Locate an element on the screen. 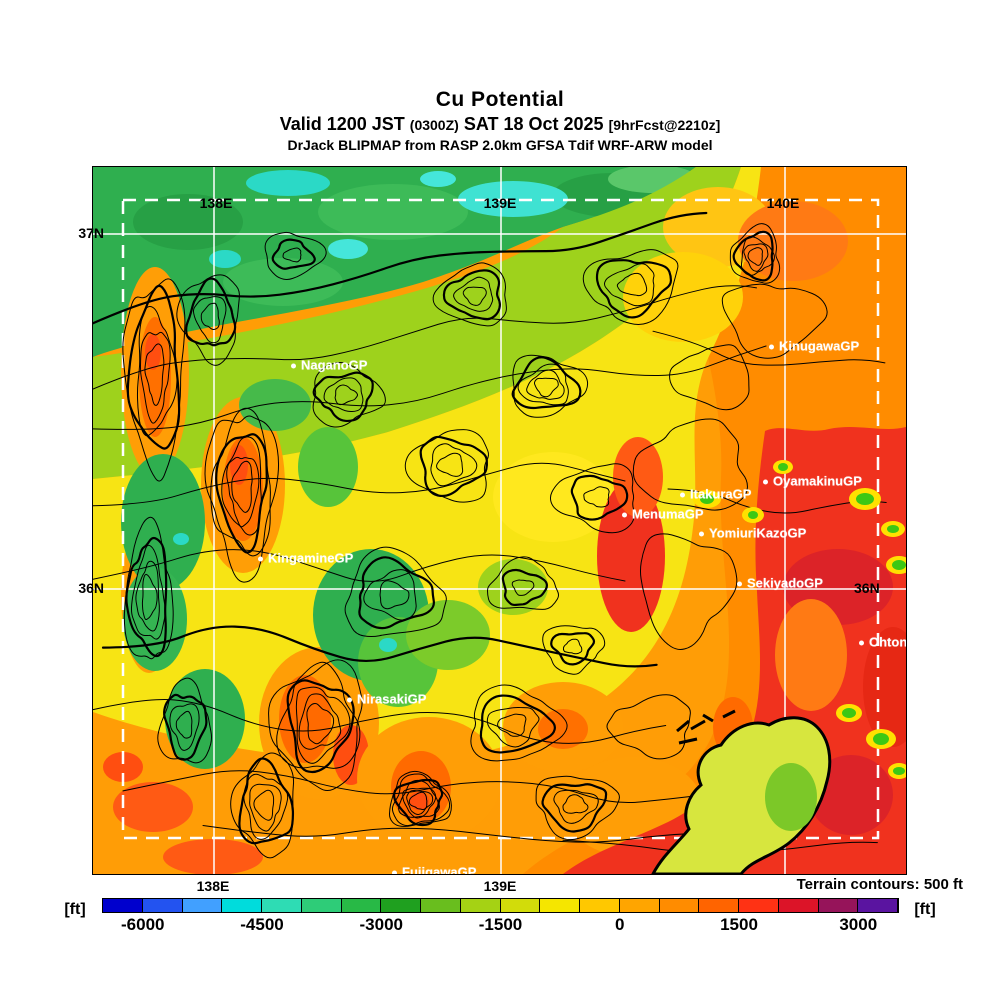 The image size is (1000, 1000). green-spots is located at coordinates (799, 619).